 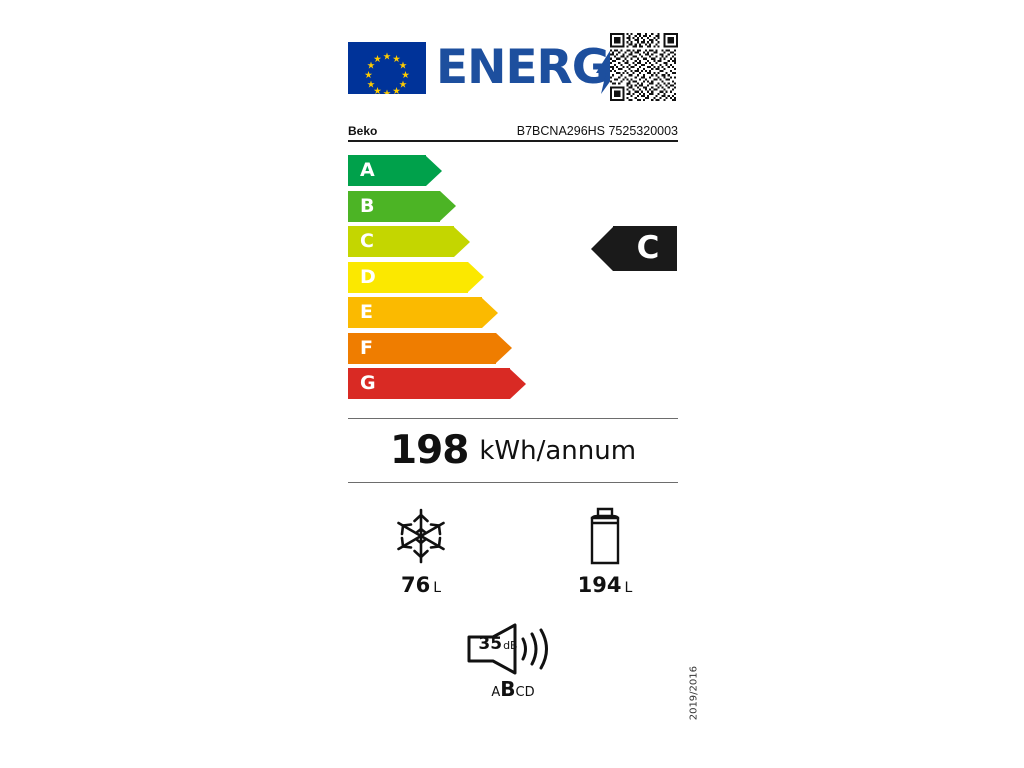 I want to click on label-header: ENERG, so click(x=513, y=66).